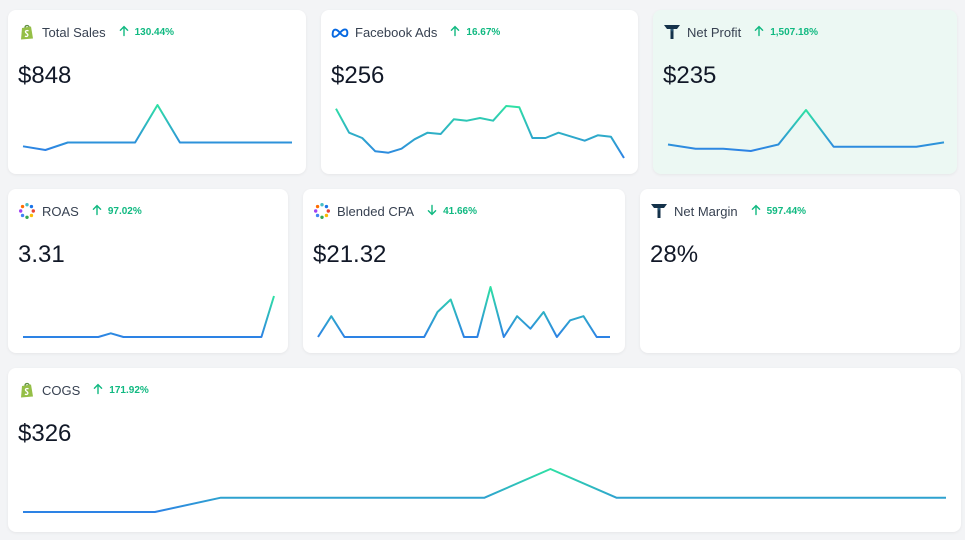  What do you see at coordinates (794, 32) in the screenshot?
I see `delta-value: 1,507.18%` at bounding box center [794, 32].